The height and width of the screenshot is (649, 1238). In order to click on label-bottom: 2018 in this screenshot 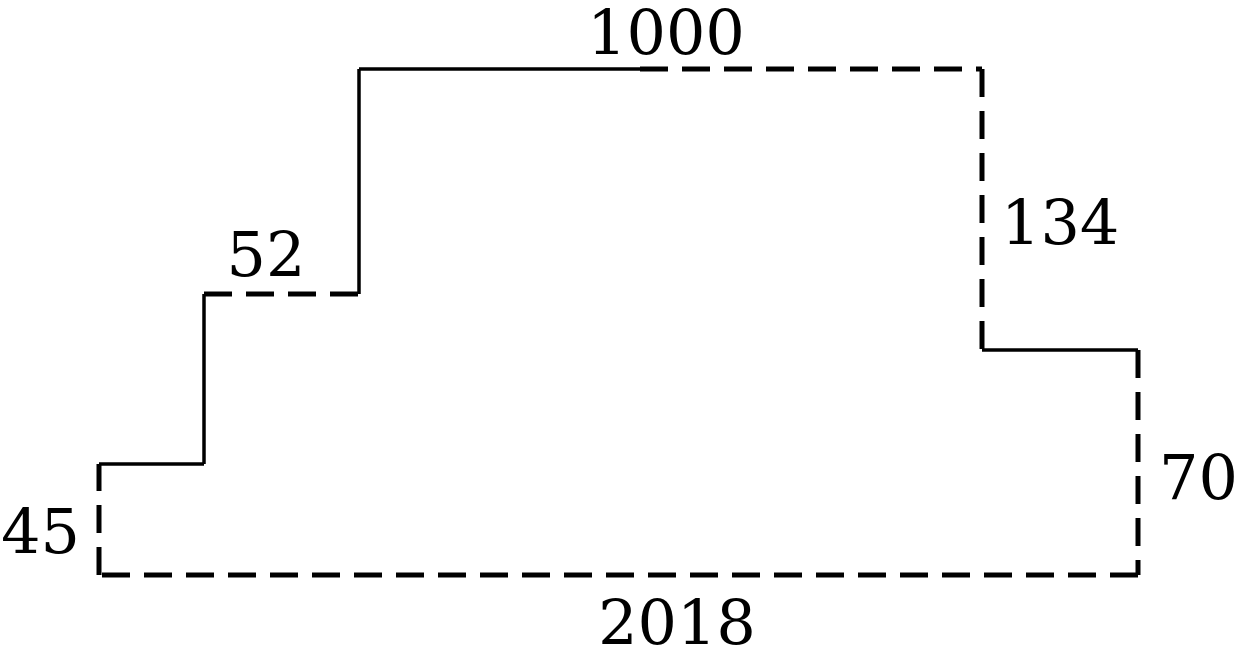, I will do `click(677, 617)`.